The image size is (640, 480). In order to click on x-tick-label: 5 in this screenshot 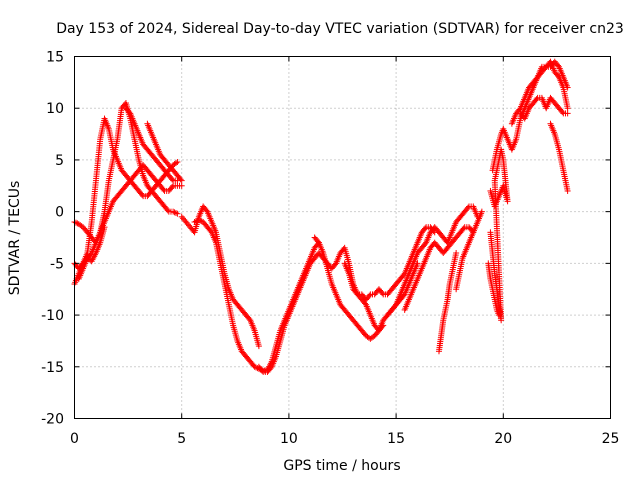, I will do `click(181, 439)`.